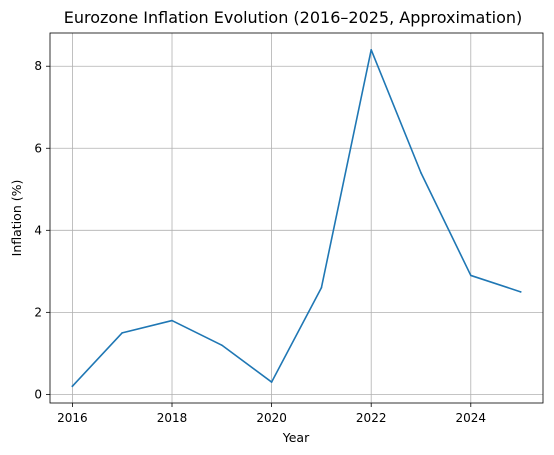 This screenshot has height=455, width=554. Describe the element at coordinates (296, 437) in the screenshot. I see `x-axis-label: Year` at that location.